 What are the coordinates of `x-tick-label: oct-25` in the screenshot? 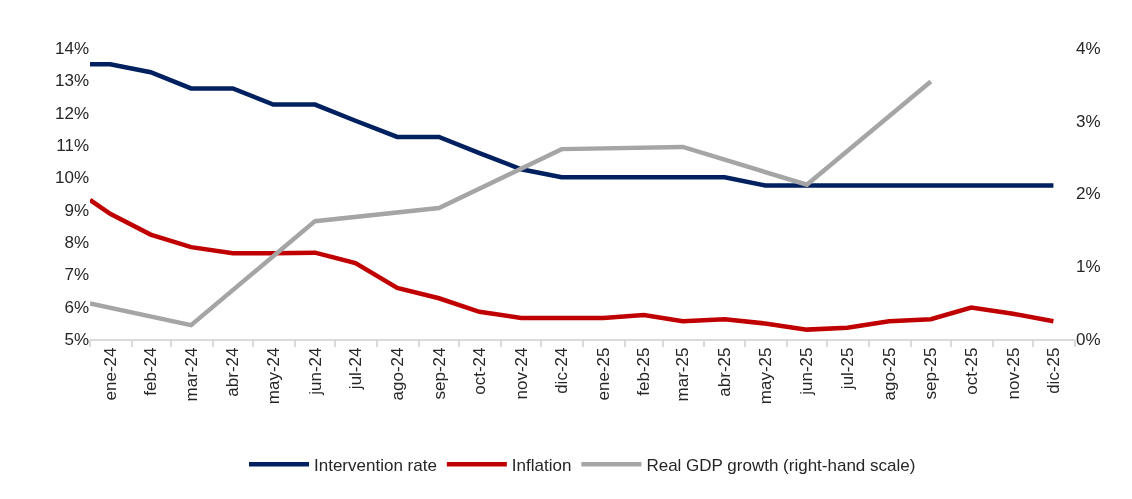 It's located at (971, 371).